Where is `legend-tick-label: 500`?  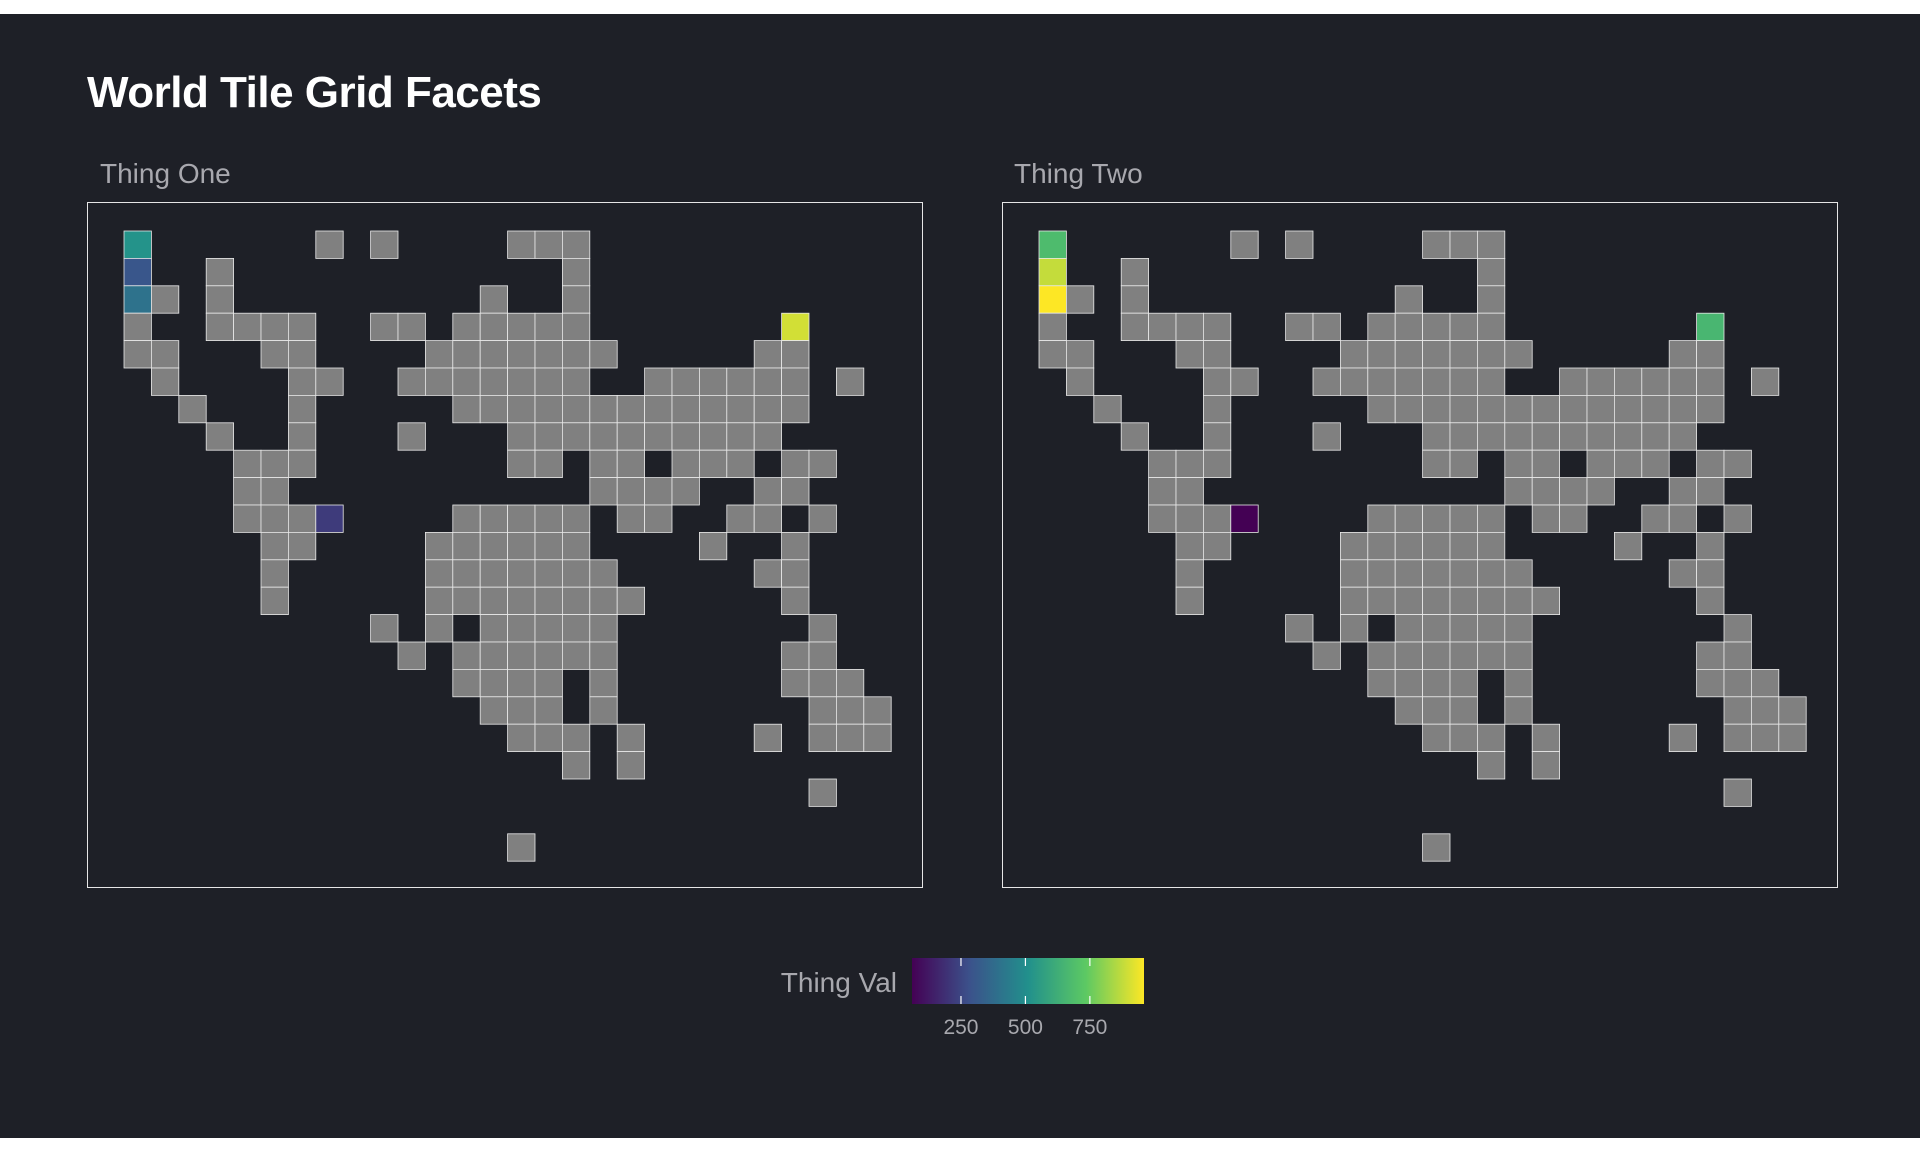 legend-tick-label: 500 is located at coordinates (1025, 1027).